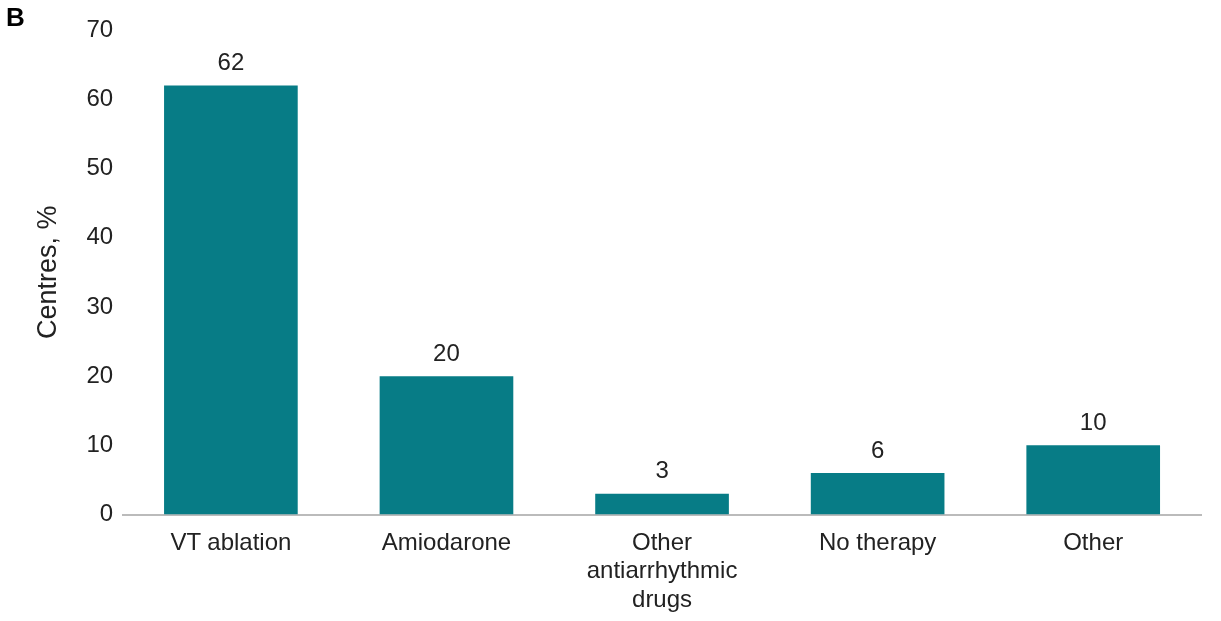 This screenshot has width=1221, height=621. What do you see at coordinates (100, 28) in the screenshot?
I see `y-tick-label: 70` at bounding box center [100, 28].